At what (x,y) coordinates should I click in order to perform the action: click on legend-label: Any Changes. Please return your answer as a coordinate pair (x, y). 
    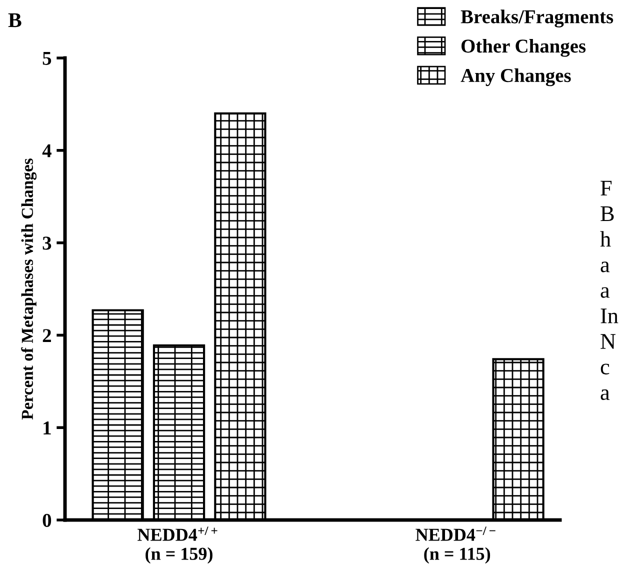
    Looking at the image, I should click on (515, 77).